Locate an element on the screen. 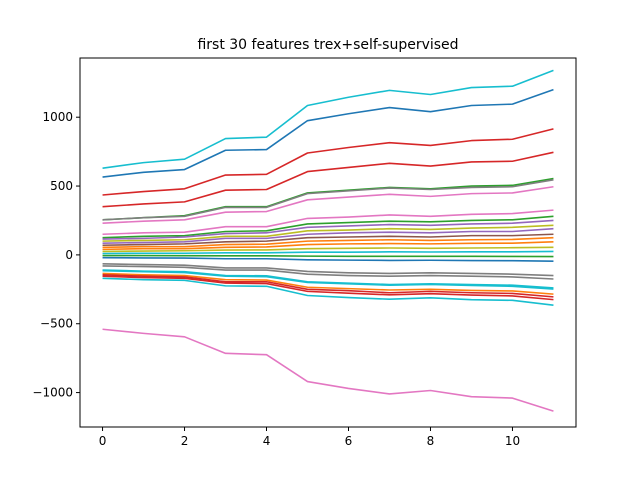  x-tick-label: 6 is located at coordinates (349, 441).